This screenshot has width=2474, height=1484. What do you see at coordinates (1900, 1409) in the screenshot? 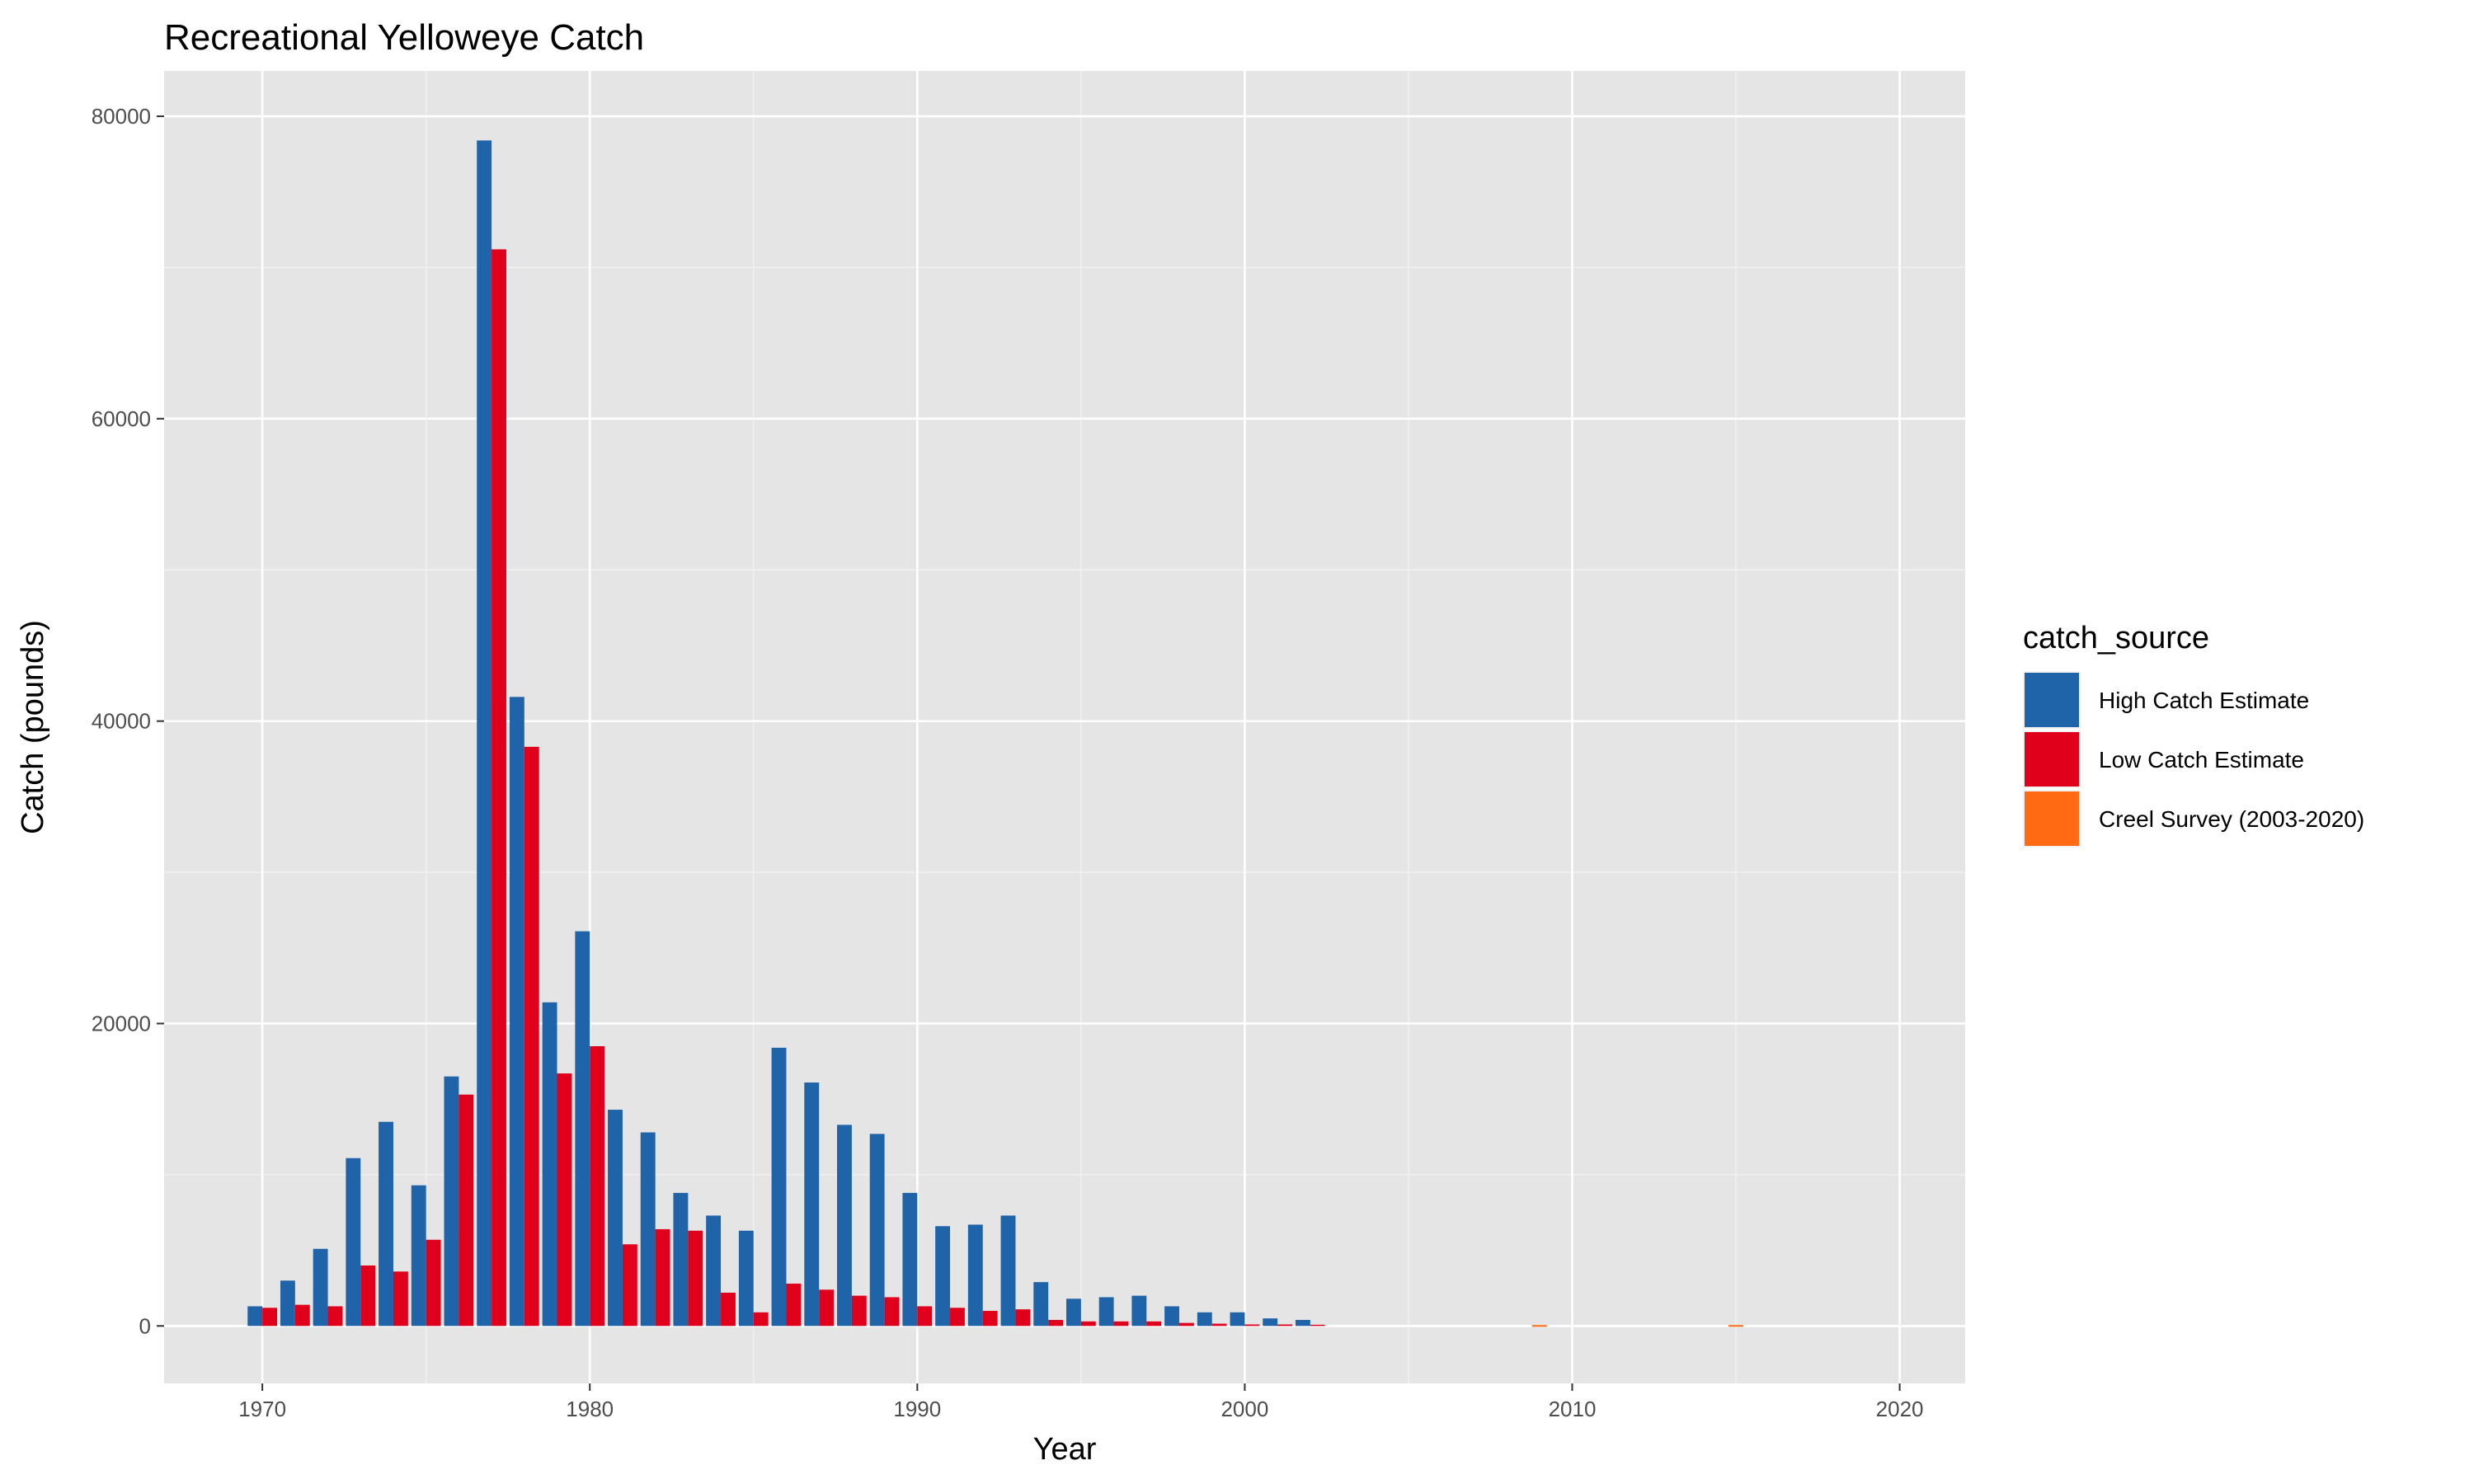
I see `x-tick-label: 2020` at bounding box center [1900, 1409].